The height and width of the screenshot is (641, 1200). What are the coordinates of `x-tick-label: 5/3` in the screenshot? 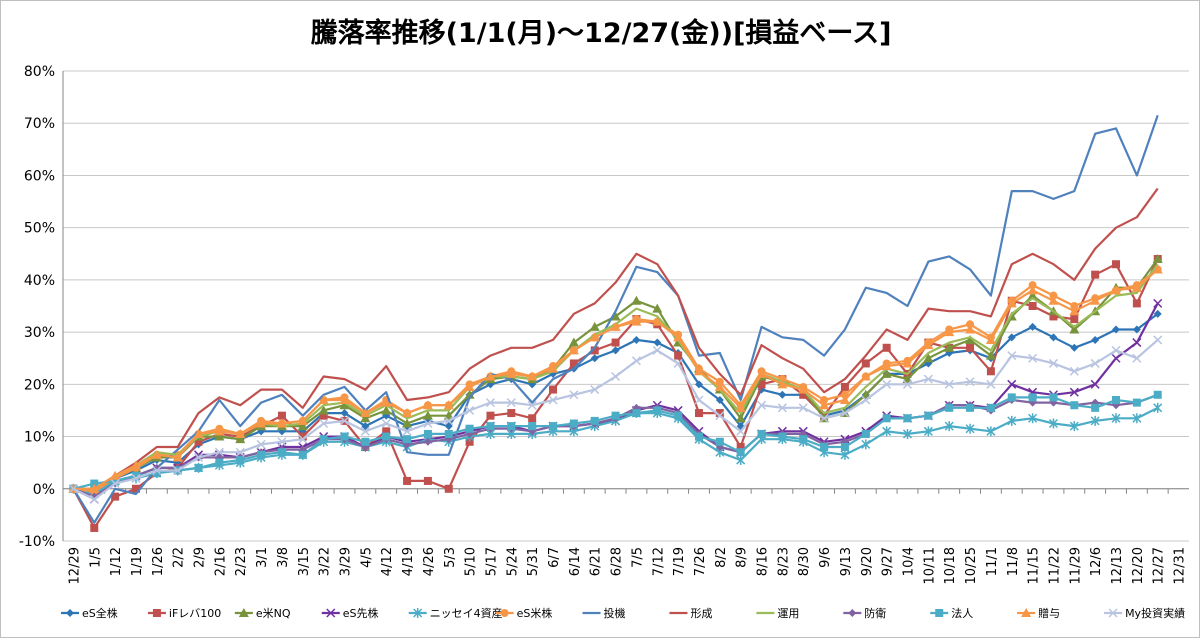 It's located at (450, 557).